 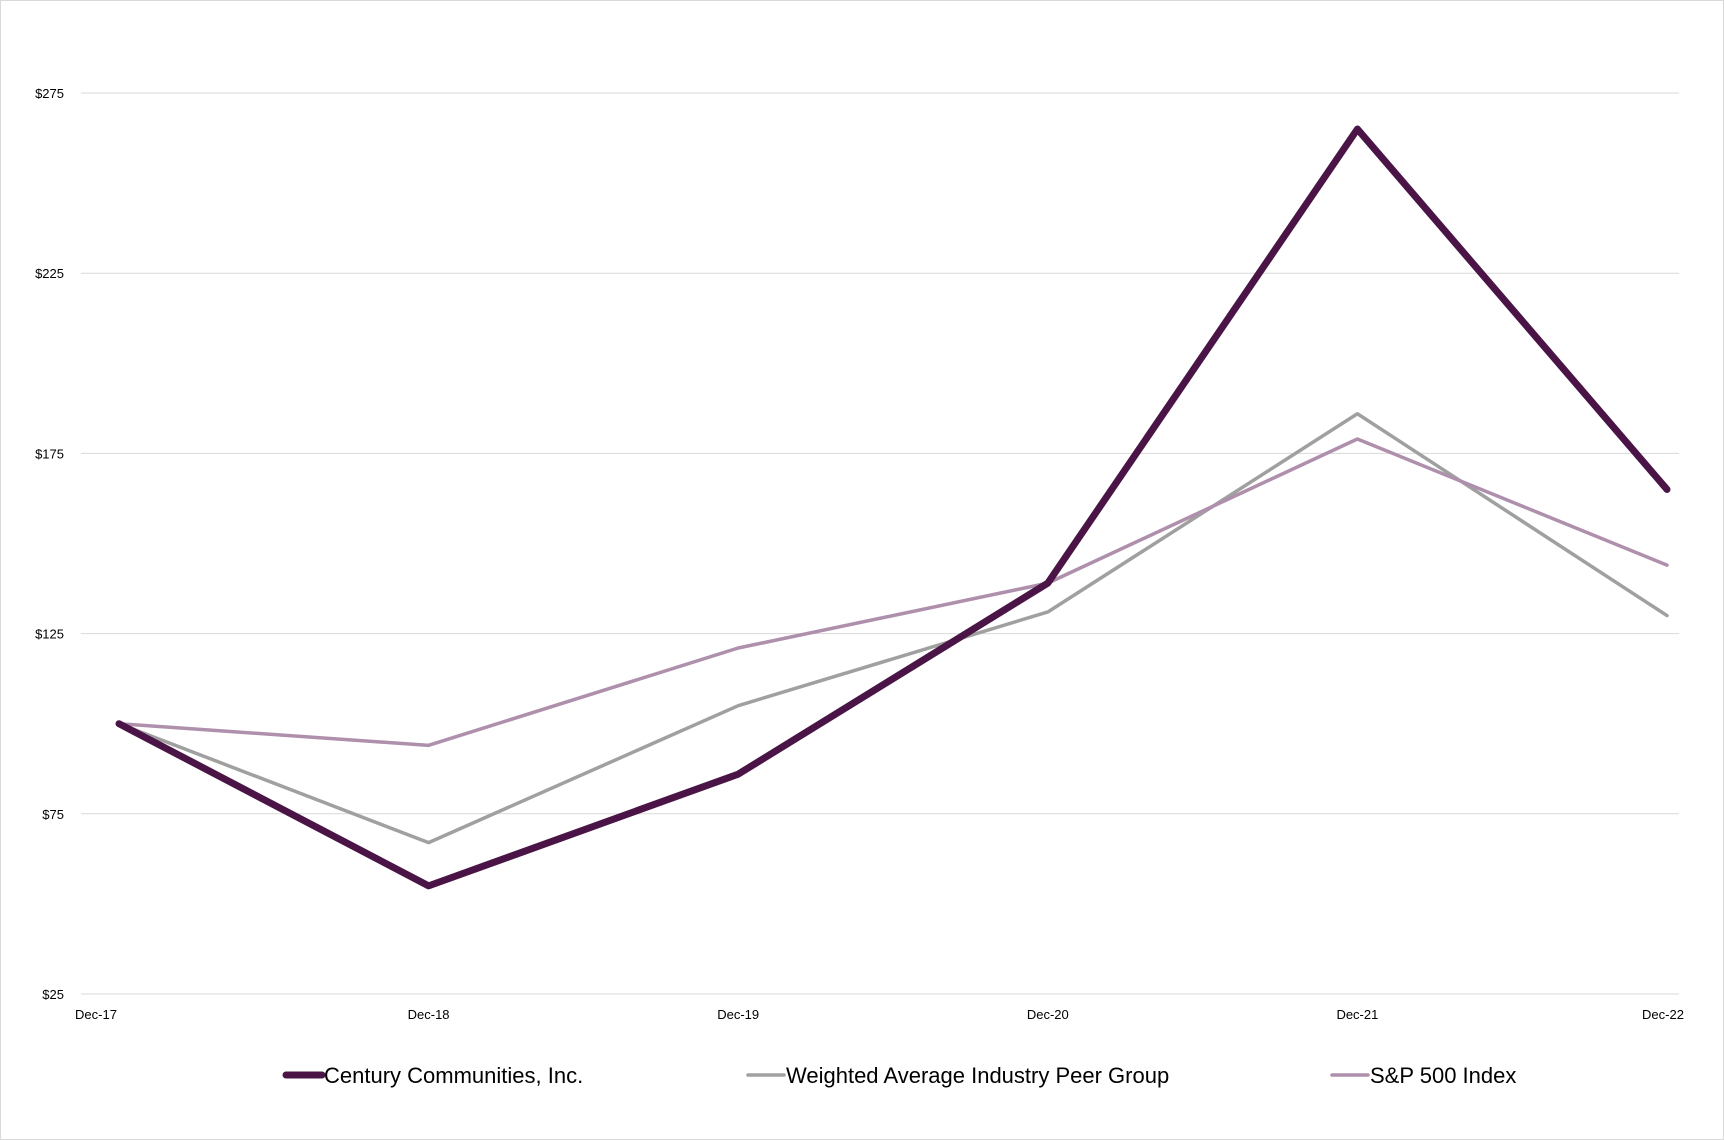 What do you see at coordinates (429, 1014) in the screenshot?
I see `x-tick-label: Dec-18` at bounding box center [429, 1014].